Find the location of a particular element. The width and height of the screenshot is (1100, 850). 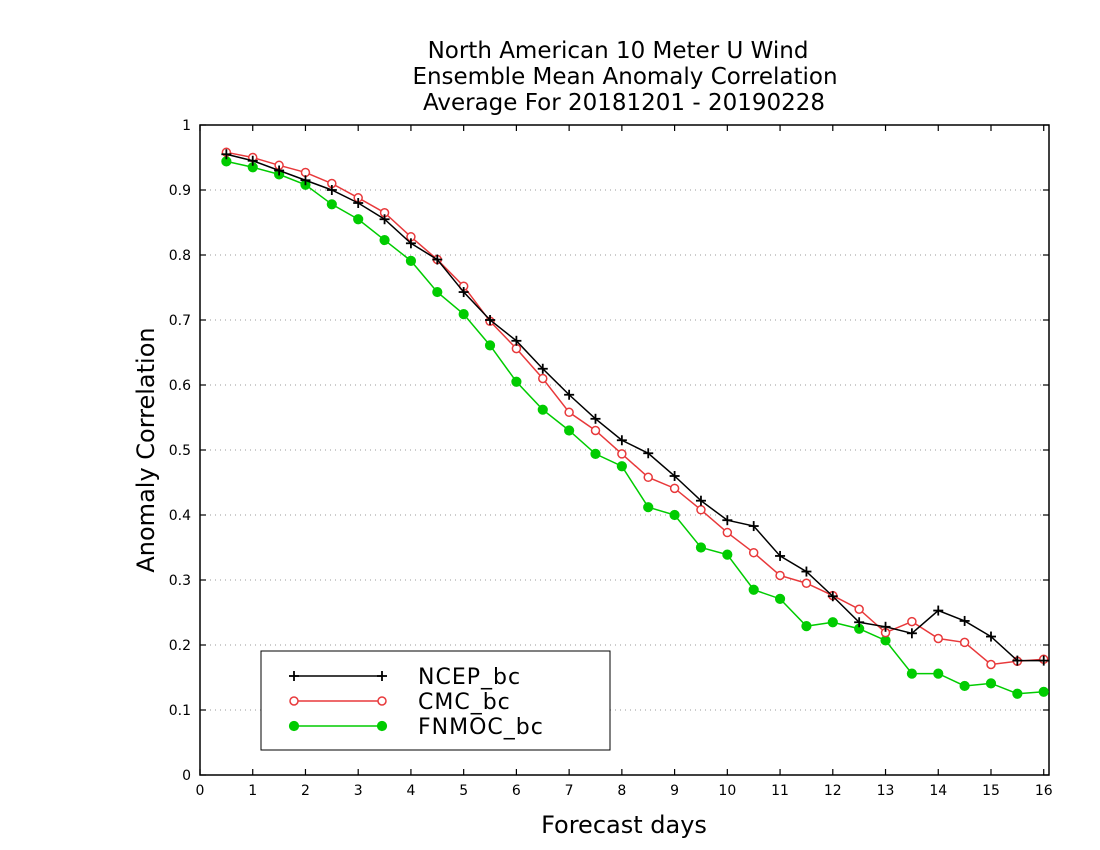

x-tick-label-4: 4 is located at coordinates (410, 791).